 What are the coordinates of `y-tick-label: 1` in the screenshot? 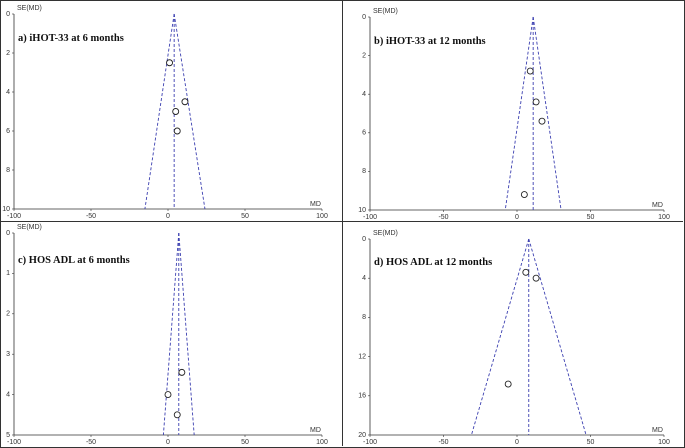 It's located at (8, 273).